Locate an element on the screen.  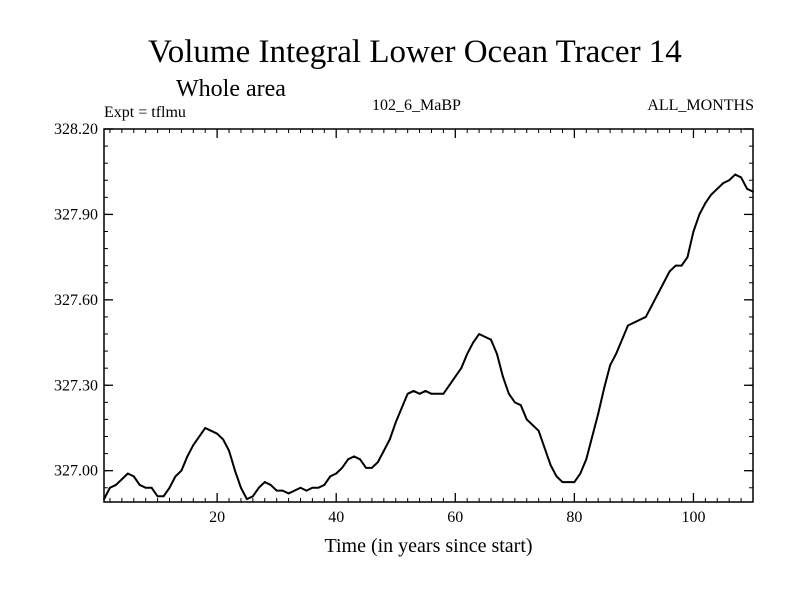
x-tick-label: 80 is located at coordinates (574, 517).